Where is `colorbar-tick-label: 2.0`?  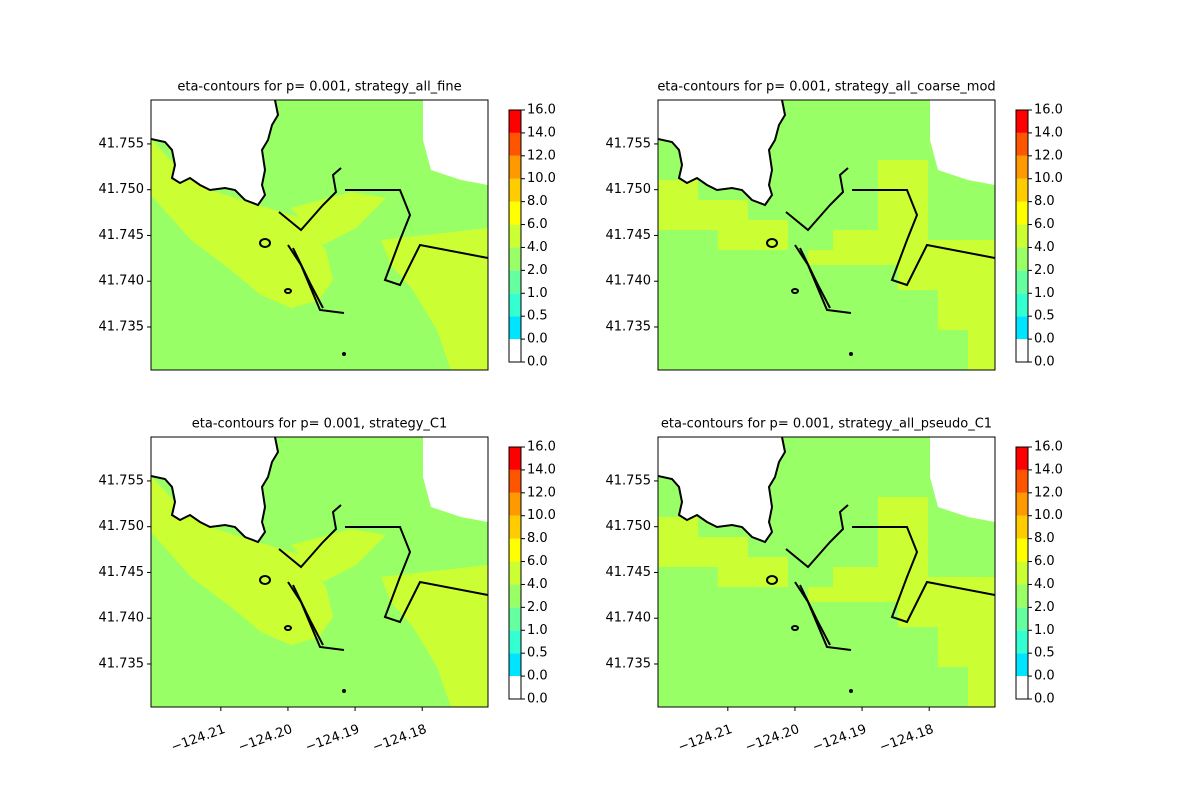
colorbar-tick-label: 2.0 is located at coordinates (537, 270).